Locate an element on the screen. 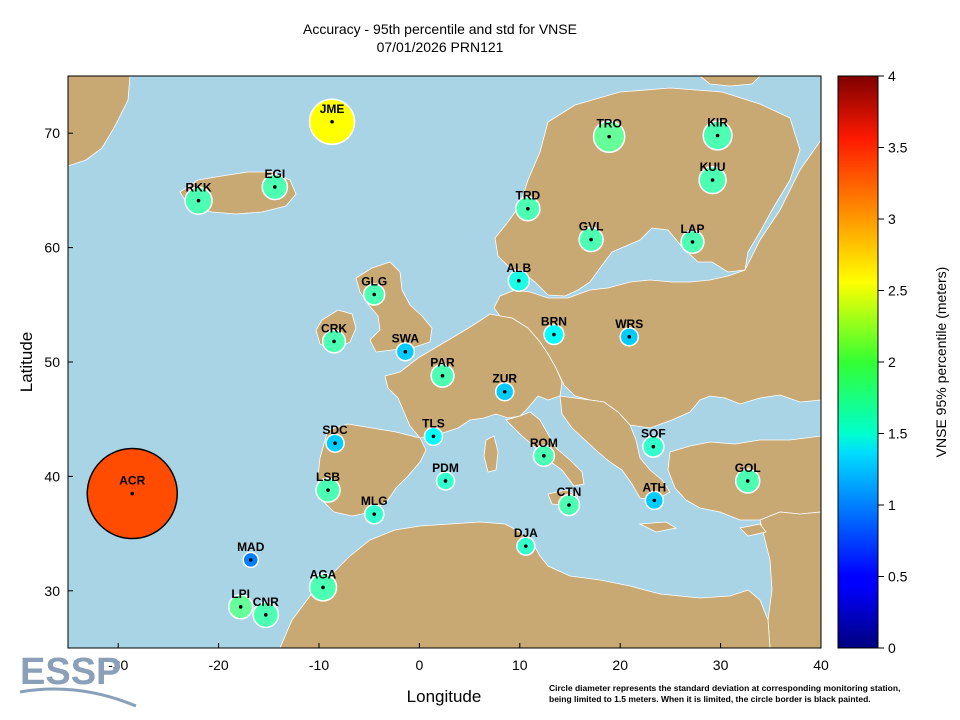 The height and width of the screenshot is (720, 960). station-point-wrs is located at coordinates (629, 337).